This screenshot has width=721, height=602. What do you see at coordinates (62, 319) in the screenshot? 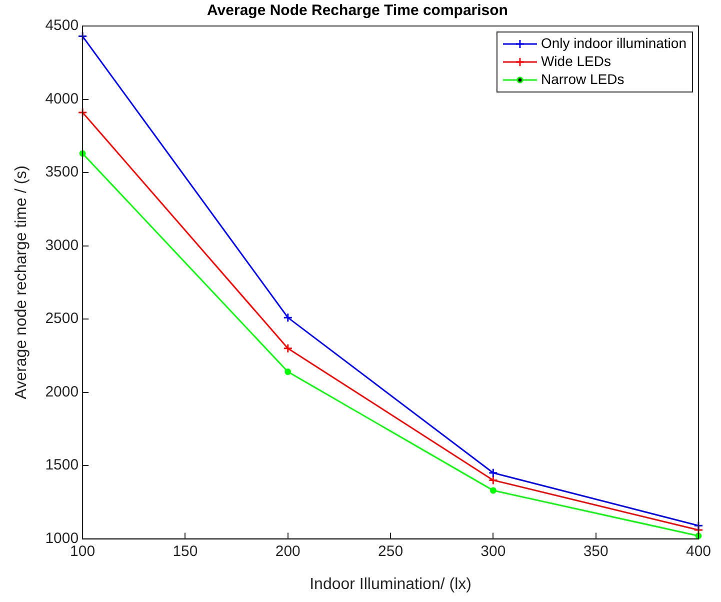
I see `y-tick-label: 2500` at bounding box center [62, 319].